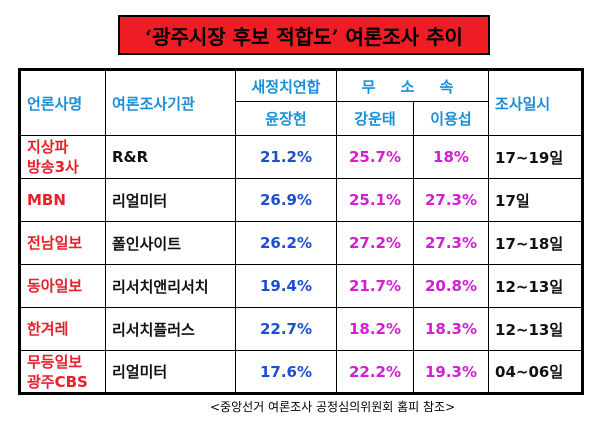  Describe the element at coordinates (62, 157) in the screenshot. I see `cell-outlet: 지상파 방송3사` at that location.